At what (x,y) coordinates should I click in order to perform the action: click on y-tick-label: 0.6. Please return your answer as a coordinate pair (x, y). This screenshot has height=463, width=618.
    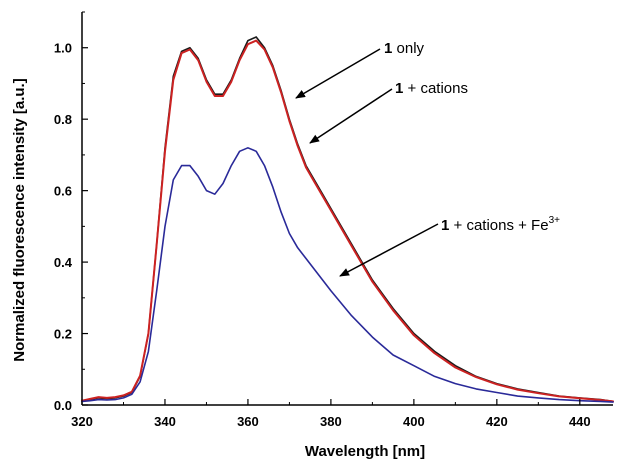
    Looking at the image, I should click on (63, 191).